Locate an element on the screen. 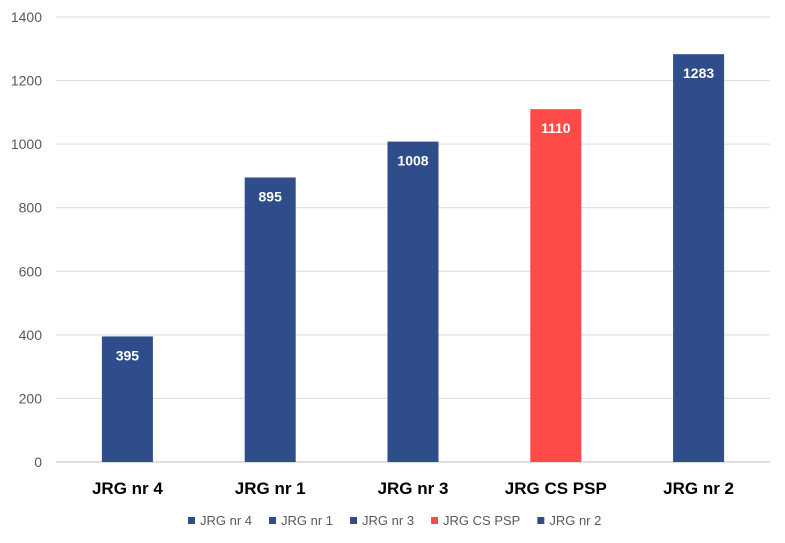 This screenshot has width=785, height=543. category-label-1: JRG nr 1 is located at coordinates (270, 488).